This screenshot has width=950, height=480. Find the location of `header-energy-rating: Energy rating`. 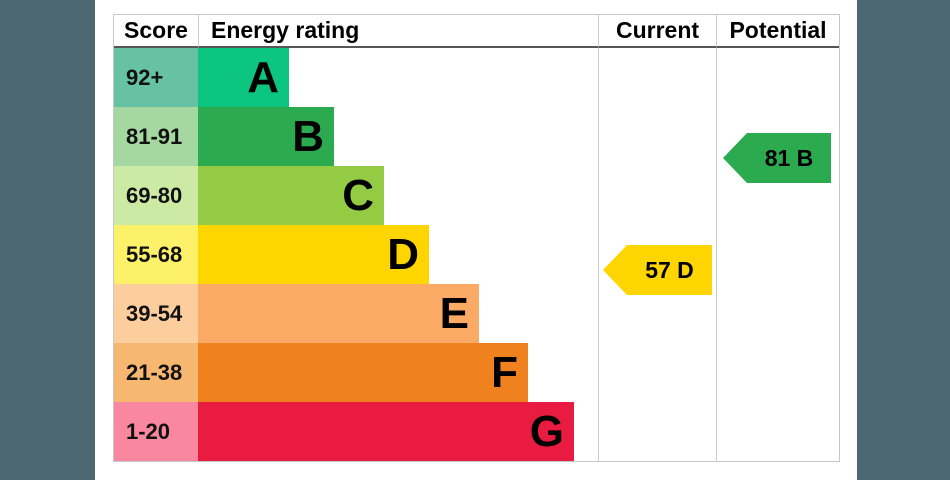

header-energy-rating: Energy rating is located at coordinates (398, 31).